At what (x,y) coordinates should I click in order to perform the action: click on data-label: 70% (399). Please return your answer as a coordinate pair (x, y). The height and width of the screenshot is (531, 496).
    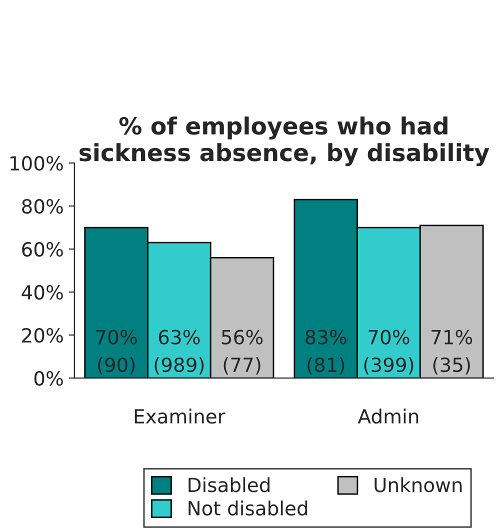
    Looking at the image, I should click on (389, 352).